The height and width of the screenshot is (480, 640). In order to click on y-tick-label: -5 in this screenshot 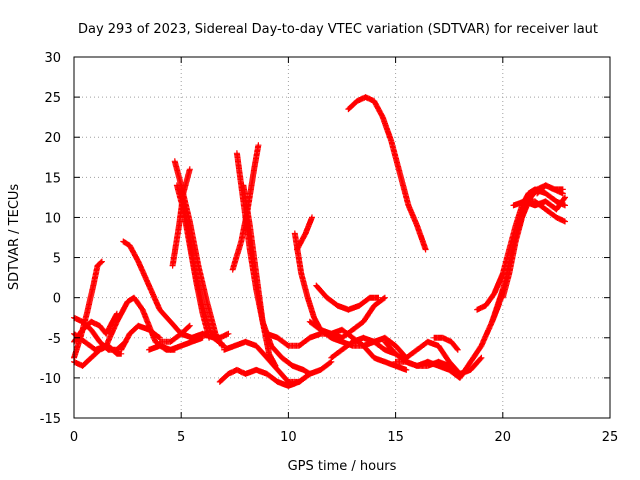, I will do `click(54, 339)`.